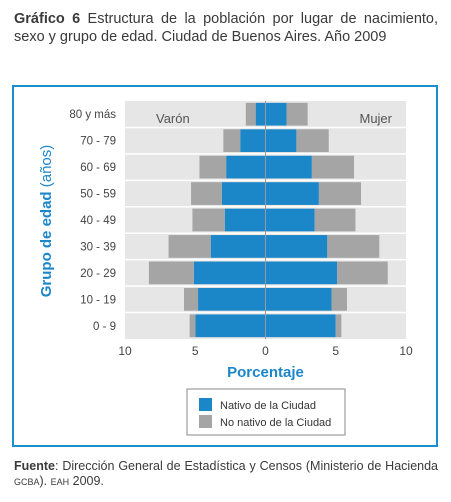 The height and width of the screenshot is (502, 451). What do you see at coordinates (173, 118) in the screenshot?
I see `left-side-label: Varón` at bounding box center [173, 118].